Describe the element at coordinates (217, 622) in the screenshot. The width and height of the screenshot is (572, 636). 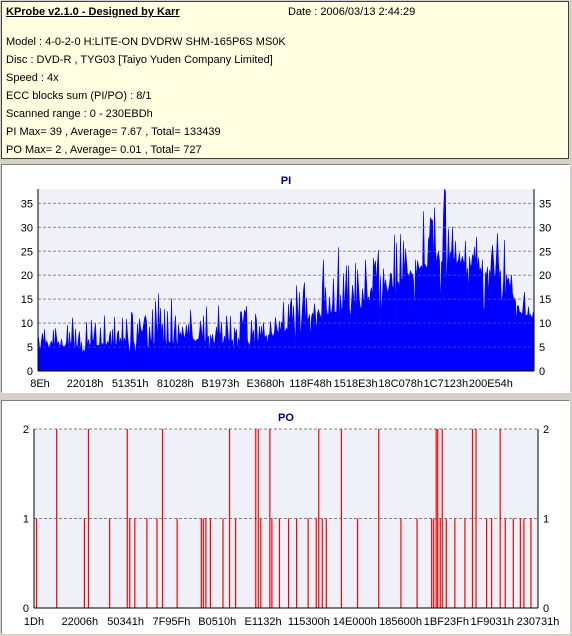
I see `x-tick-label: B0510h` at that location.